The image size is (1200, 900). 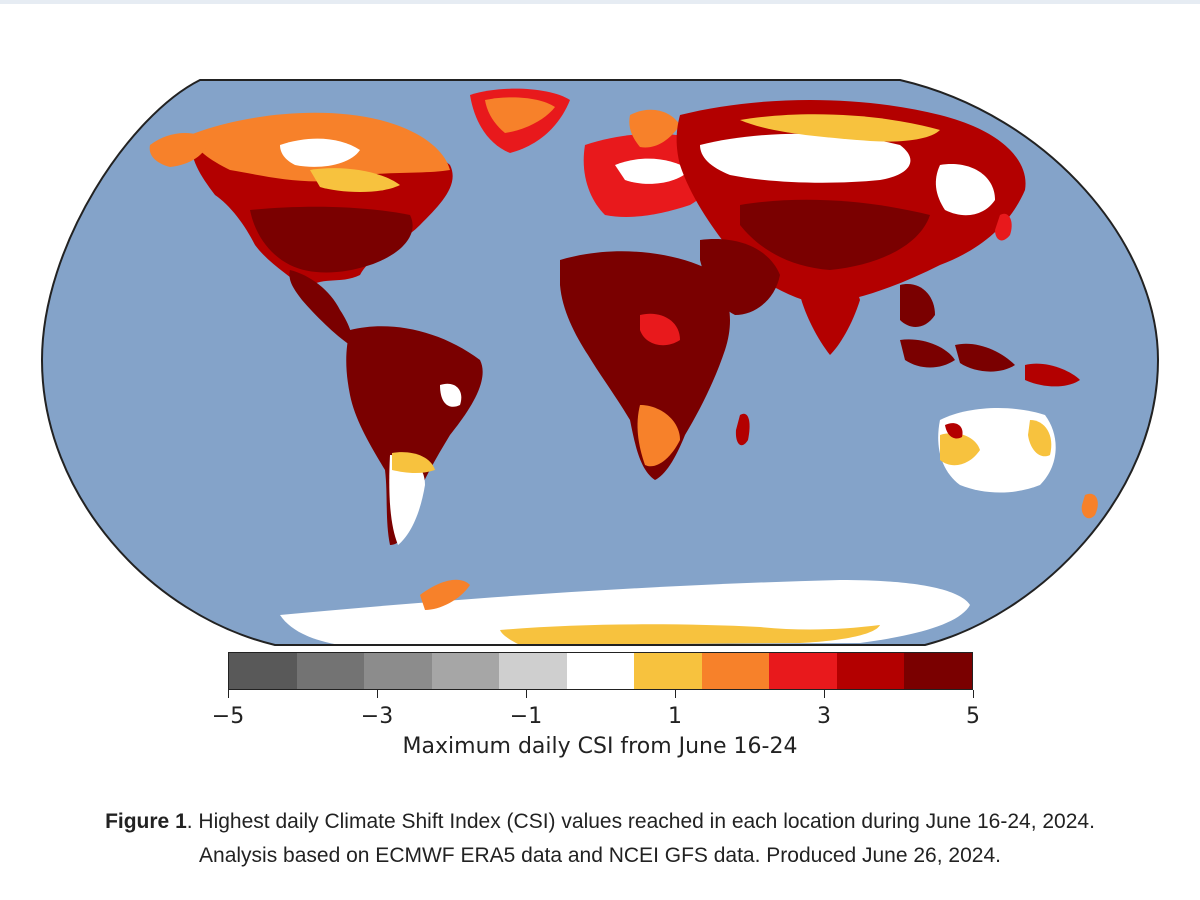 What do you see at coordinates (840, 128) in the screenshot?
I see `siberia-yellow-band` at bounding box center [840, 128].